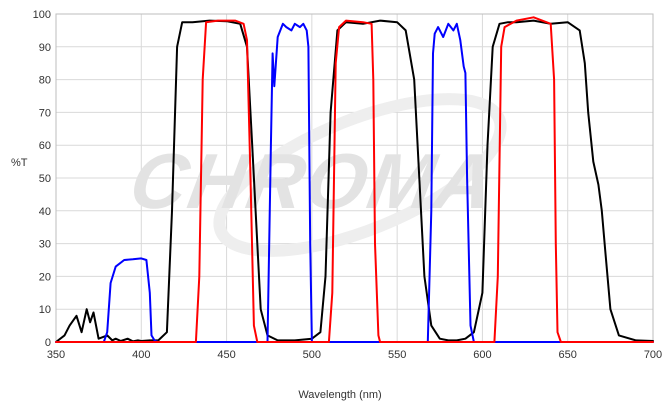 The height and width of the screenshot is (405, 670). I want to click on x-tick-label: 500, so click(312, 355).